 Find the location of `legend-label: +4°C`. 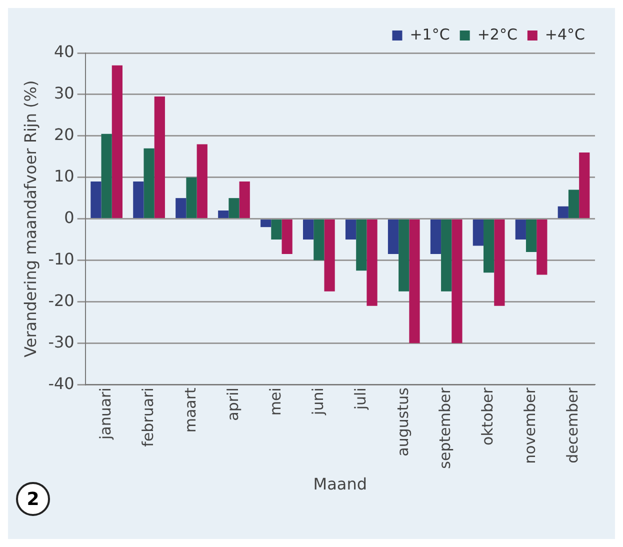

legend-label: +4°C is located at coordinates (565, 34).